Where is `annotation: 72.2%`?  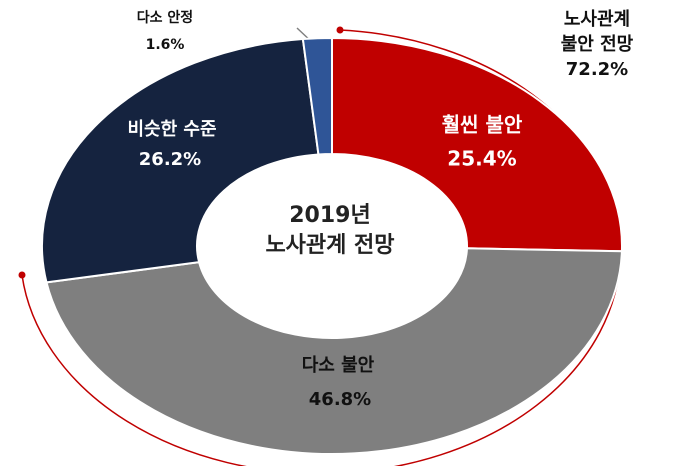
annotation: 72.2% is located at coordinates (597, 69).